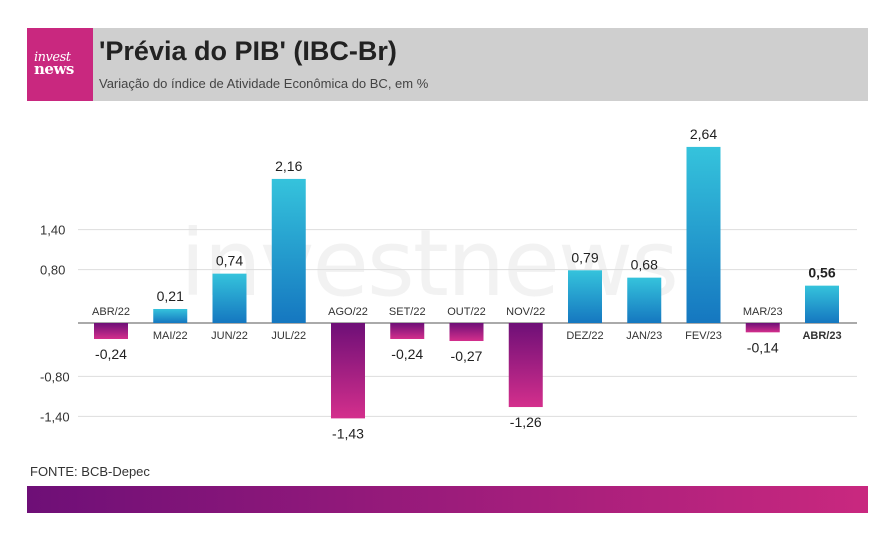 The image size is (895, 540). What do you see at coordinates (111, 312) in the screenshot?
I see `category-label: ABR/22` at bounding box center [111, 312].